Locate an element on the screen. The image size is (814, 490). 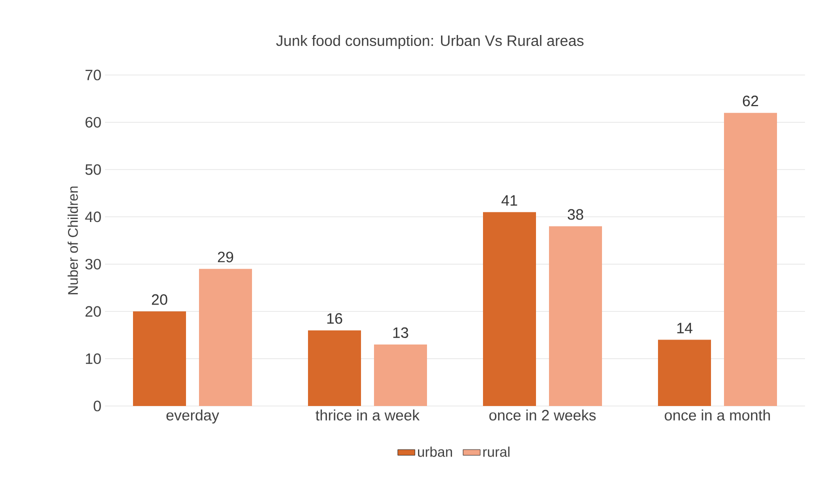
data-label: 29 is located at coordinates (226, 257).